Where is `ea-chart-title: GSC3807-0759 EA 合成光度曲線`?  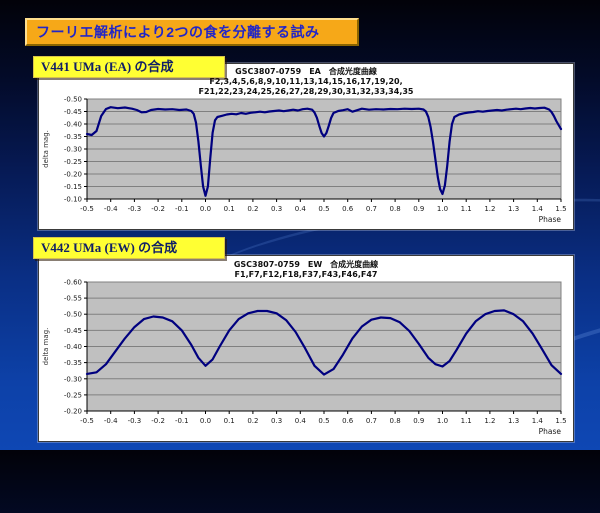
ea-chart-title: GSC3807-0759 EA 合成光度曲線 is located at coordinates (306, 71).